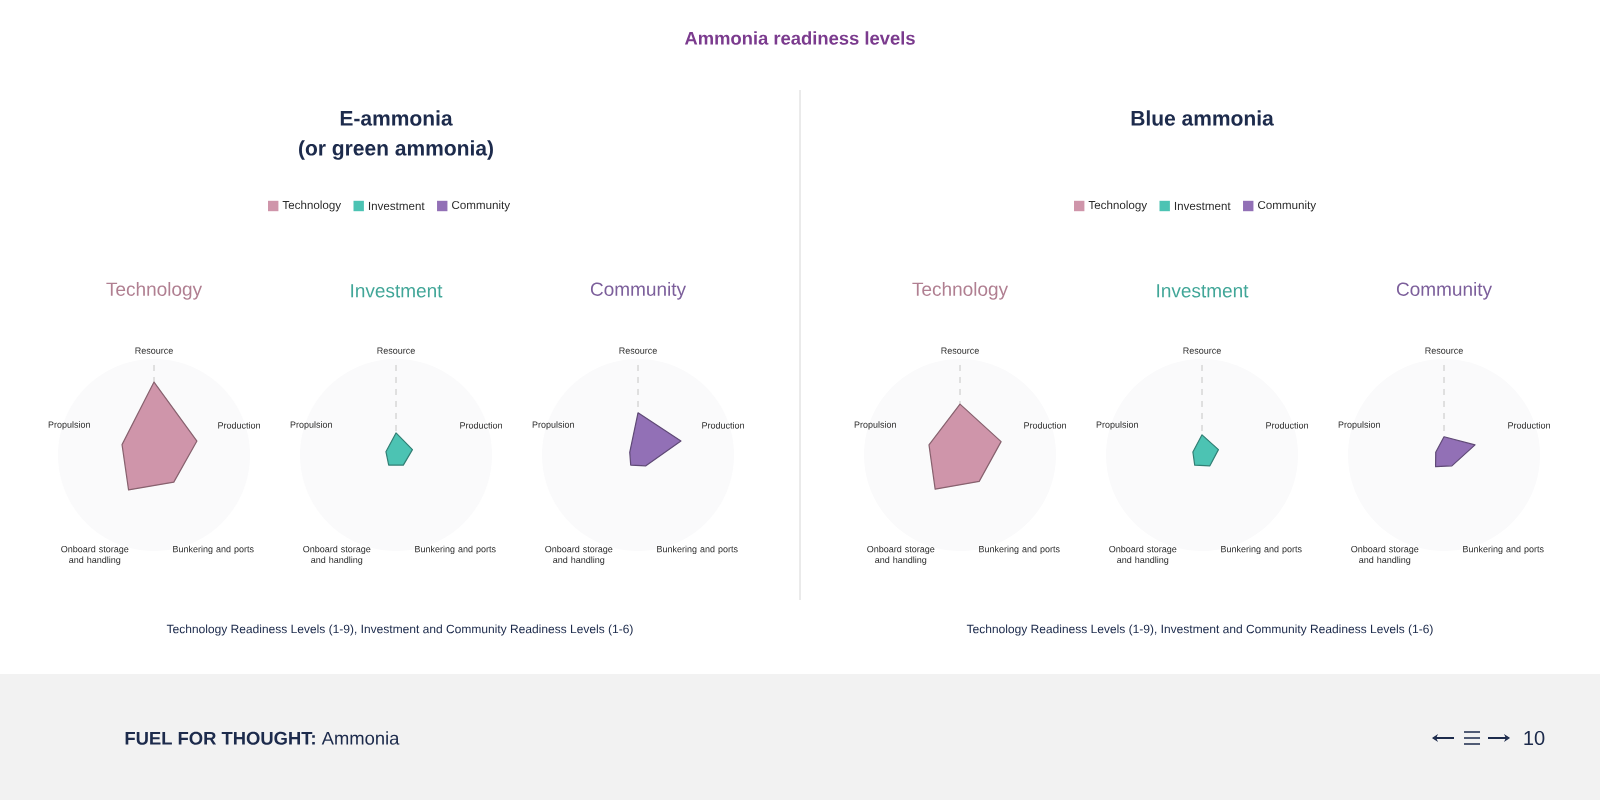 The image size is (1600, 800). Describe the element at coordinates (1202, 118) in the screenshot. I see `text: Blue ammonia` at that location.